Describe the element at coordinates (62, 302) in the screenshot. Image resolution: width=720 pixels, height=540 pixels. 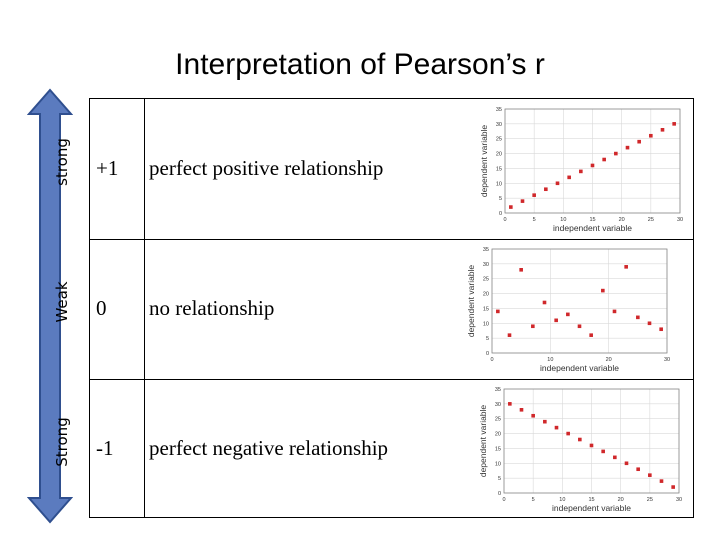
I see `scale-label-middle: Weak` at that location.